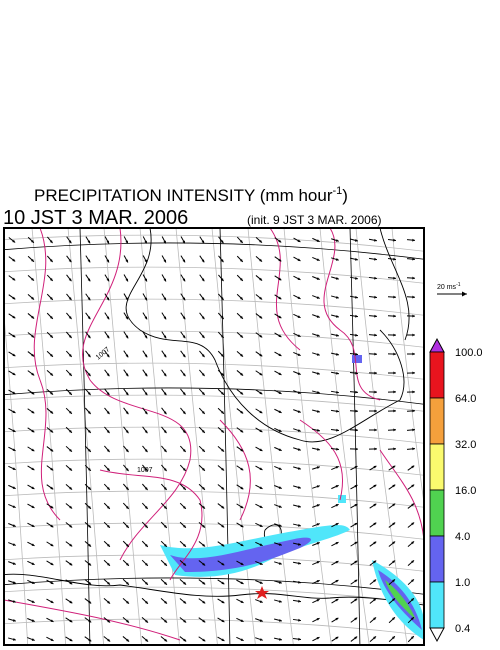 The image size is (500, 650). I want to click on coastline, so click(394, 284).